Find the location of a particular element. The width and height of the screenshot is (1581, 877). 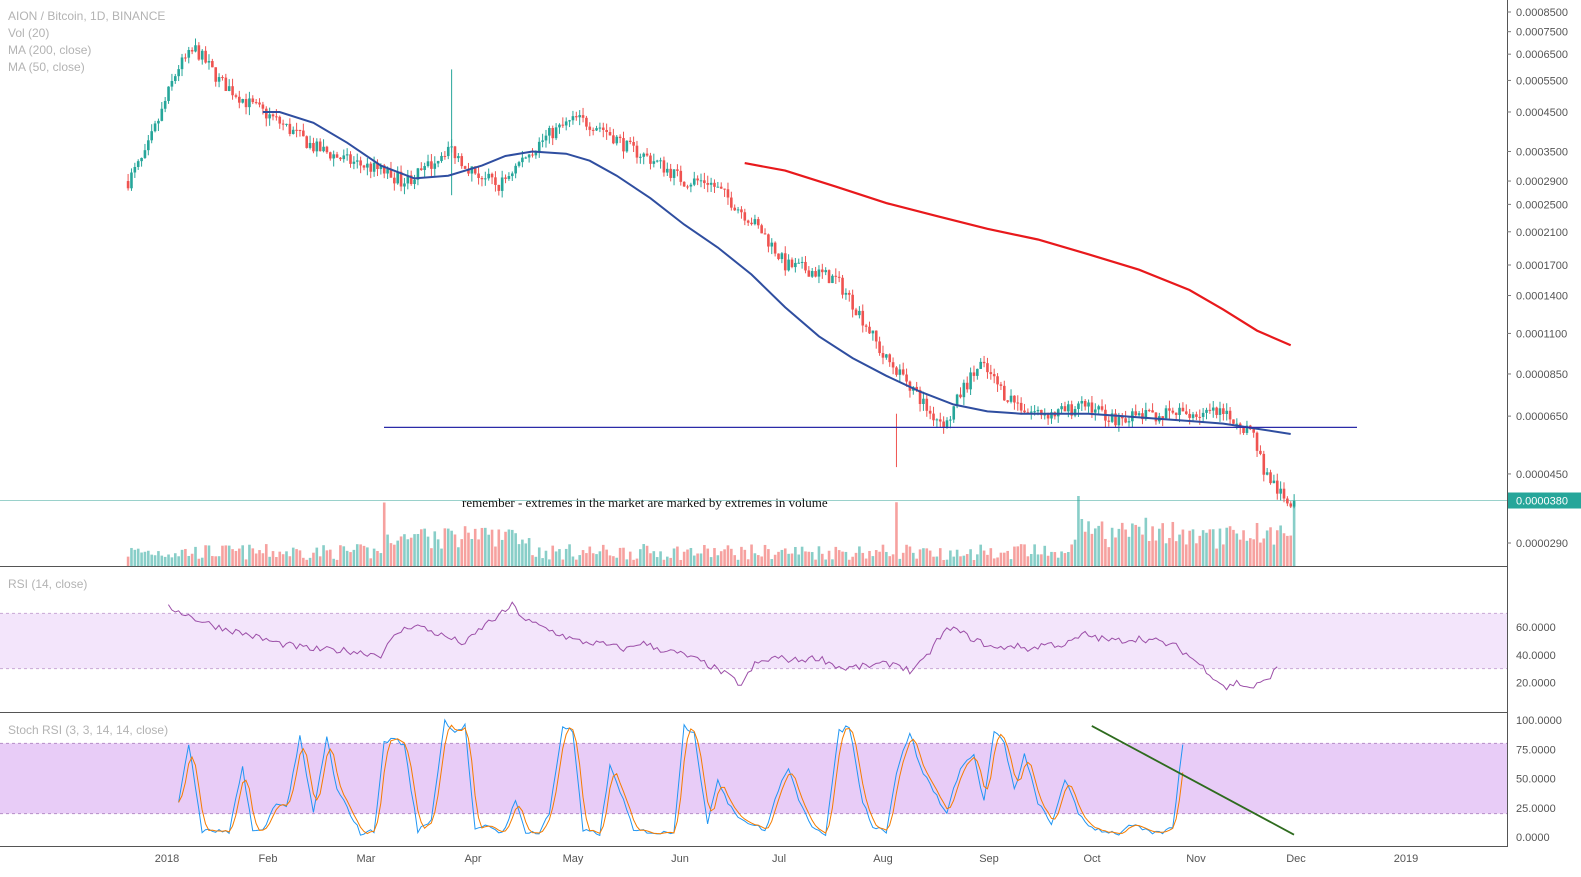

legend-rsi: RSI (14, close) is located at coordinates (48, 584).